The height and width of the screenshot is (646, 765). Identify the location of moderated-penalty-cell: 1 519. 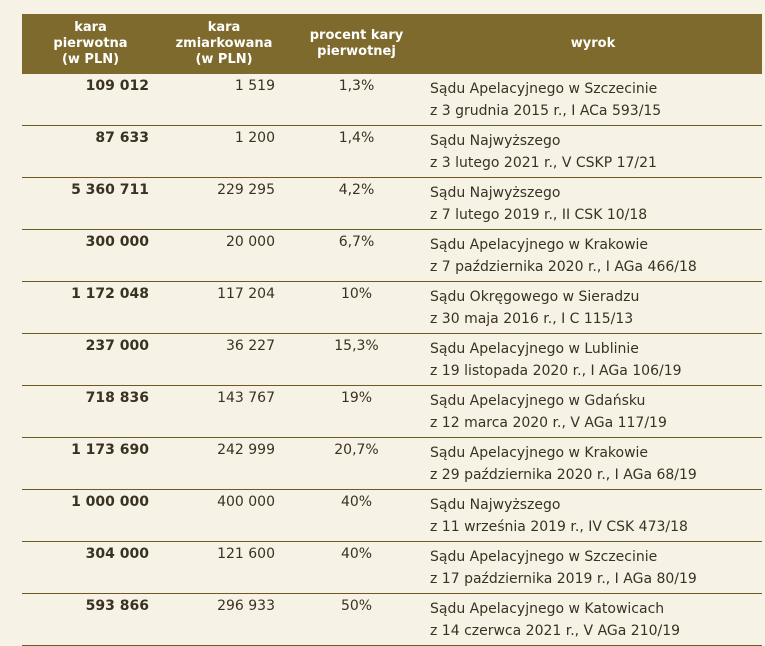
(224, 100).